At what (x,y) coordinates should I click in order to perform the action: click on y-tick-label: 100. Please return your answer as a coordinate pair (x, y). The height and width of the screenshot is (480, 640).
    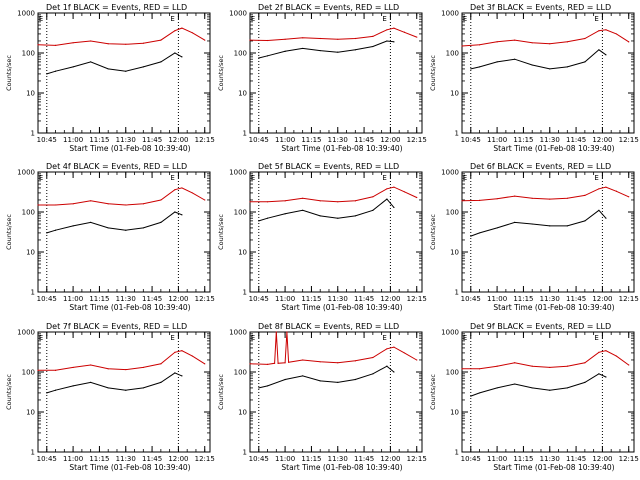
    Looking at the image, I should click on (452, 54).